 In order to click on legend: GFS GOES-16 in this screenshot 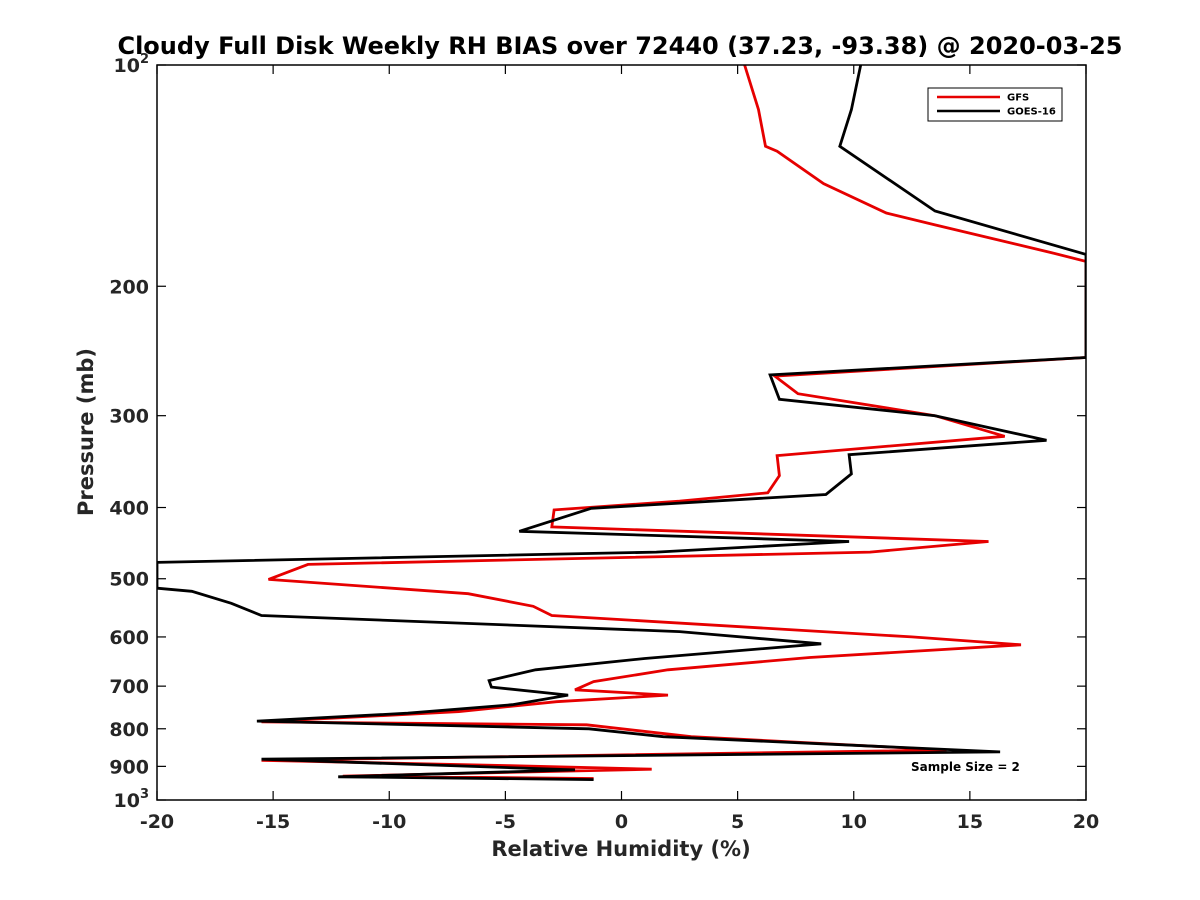, I will do `click(995, 104)`.